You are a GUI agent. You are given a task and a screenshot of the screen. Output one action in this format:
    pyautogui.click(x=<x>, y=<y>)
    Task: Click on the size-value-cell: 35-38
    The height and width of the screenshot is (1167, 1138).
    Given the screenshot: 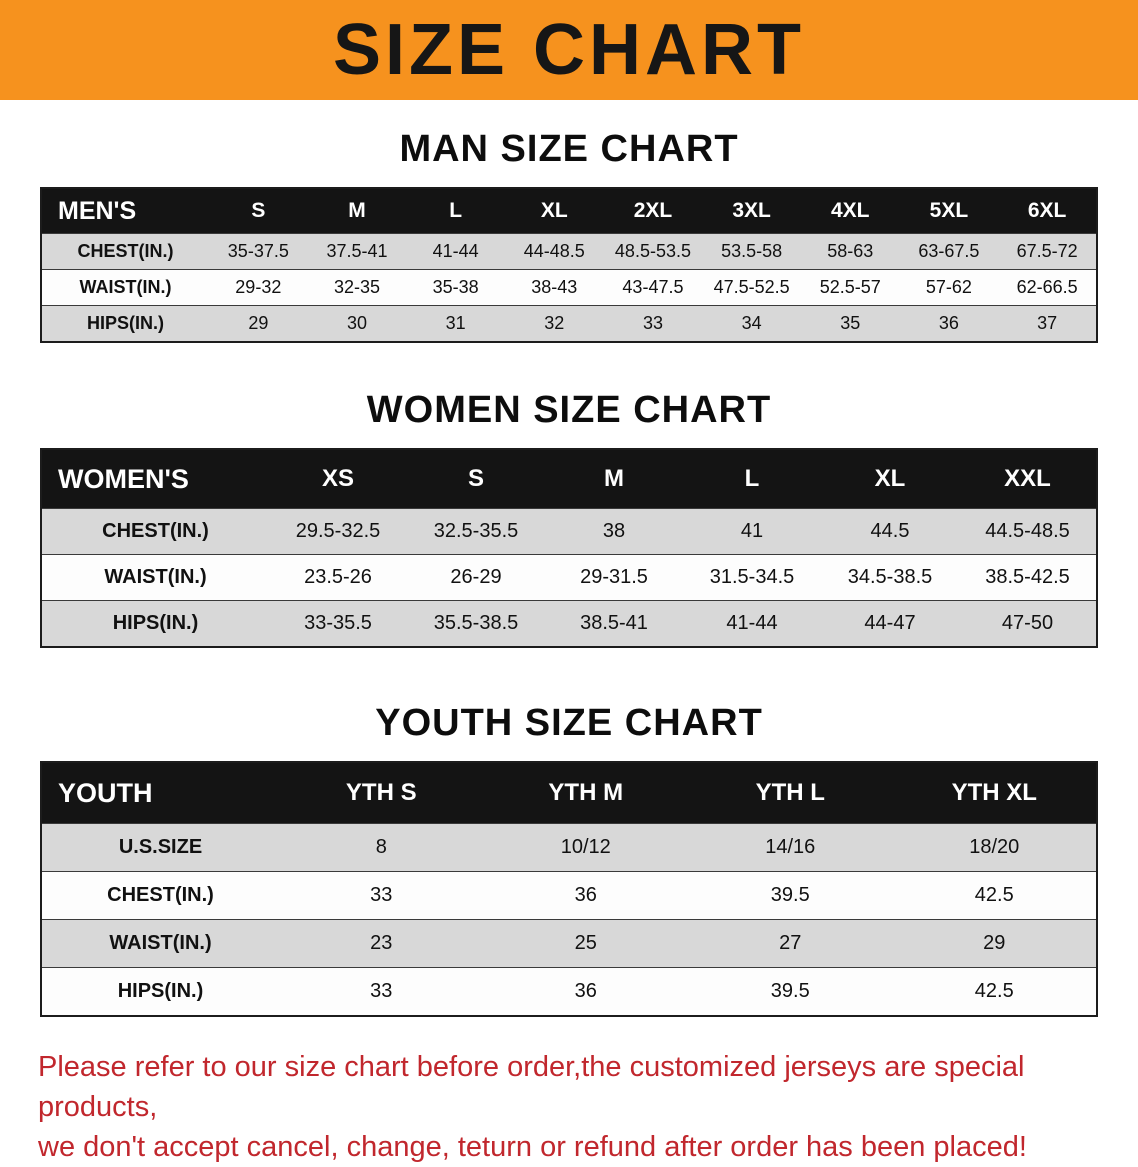 What is the action you would take?
    pyautogui.click(x=455, y=287)
    